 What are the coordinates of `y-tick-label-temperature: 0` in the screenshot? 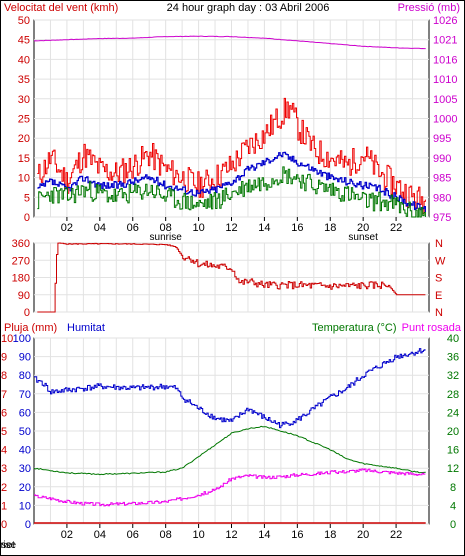 It's located at (453, 525).